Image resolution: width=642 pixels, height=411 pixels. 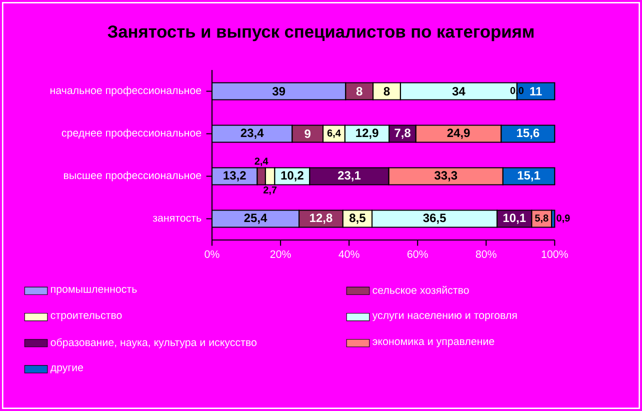 What do you see at coordinates (434, 219) in the screenshot?
I see `data-label: 36,5` at bounding box center [434, 219].